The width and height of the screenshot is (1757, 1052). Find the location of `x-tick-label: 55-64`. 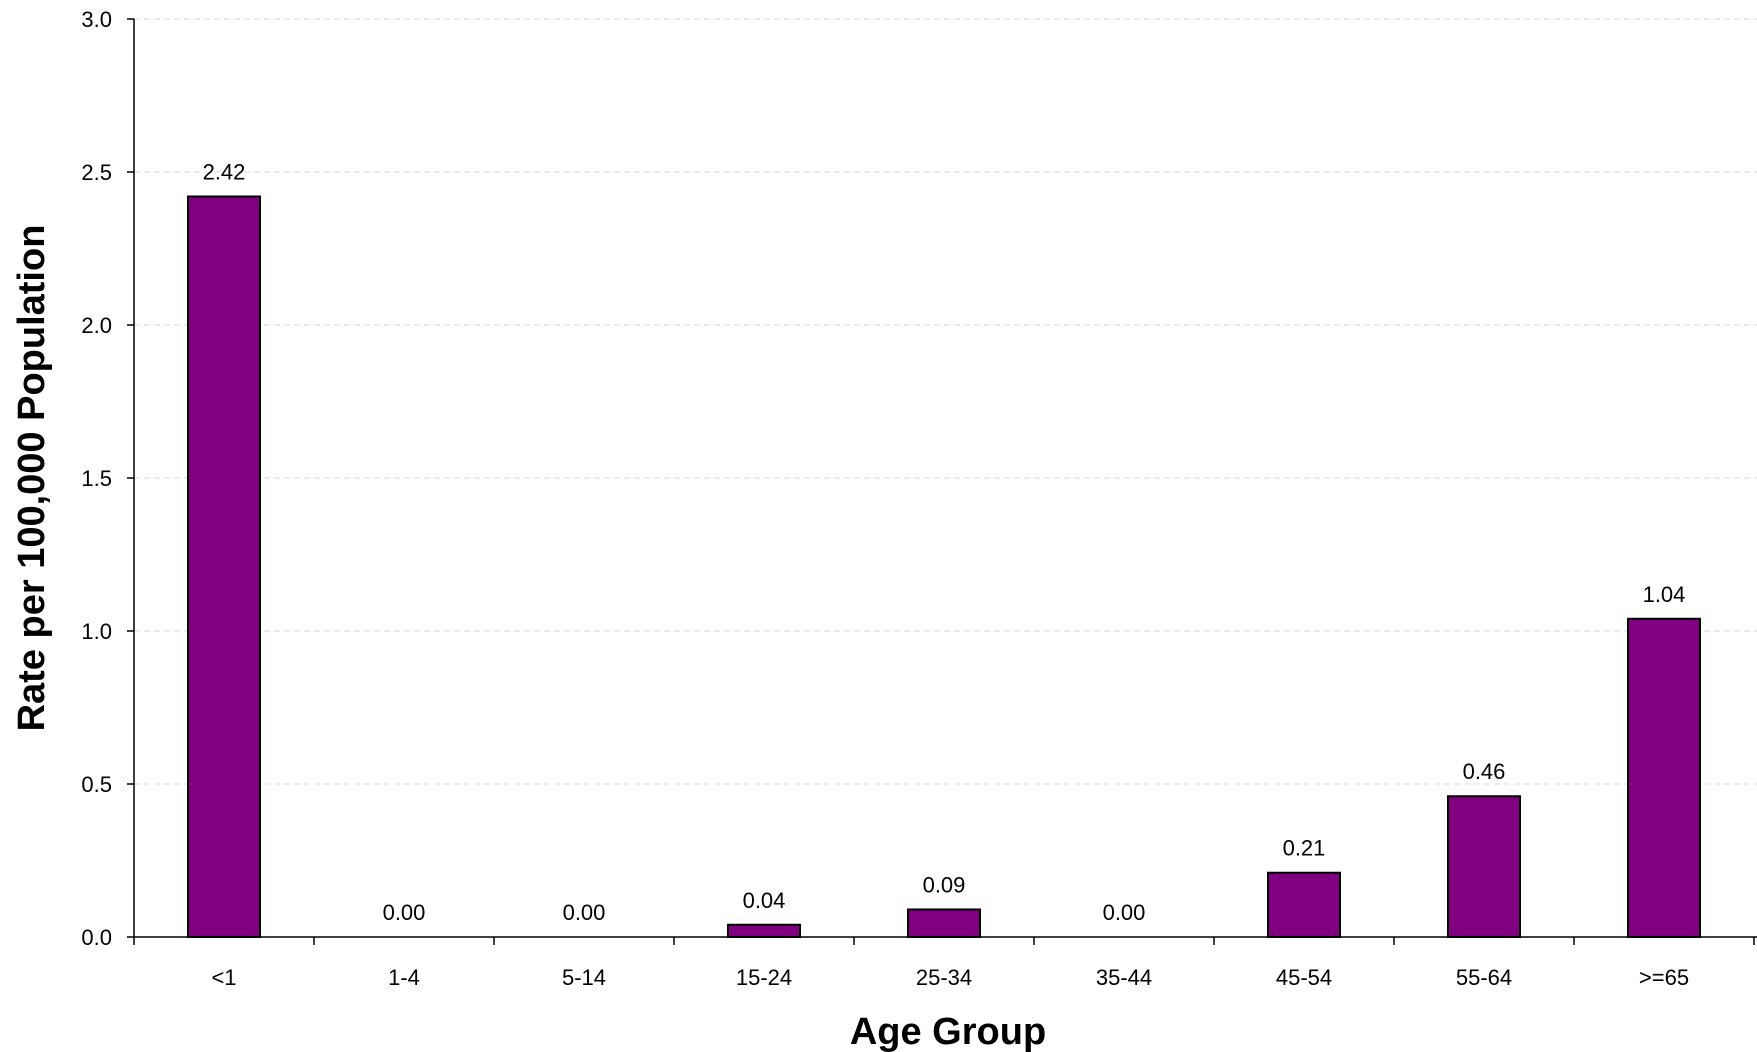

x-tick-label: 55-64 is located at coordinates (1484, 977).